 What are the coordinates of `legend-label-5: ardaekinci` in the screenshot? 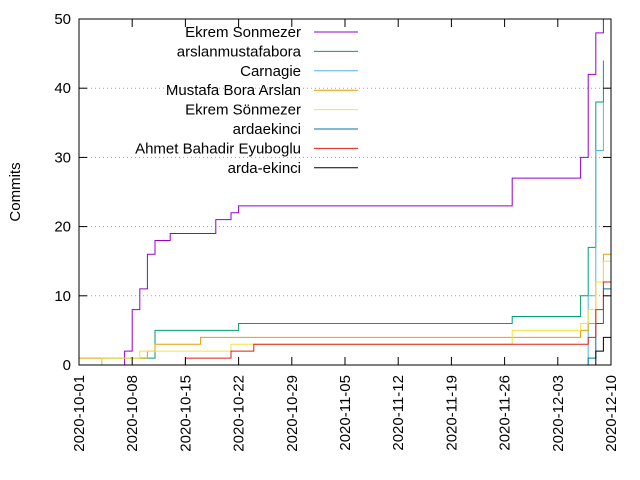 It's located at (267, 129).